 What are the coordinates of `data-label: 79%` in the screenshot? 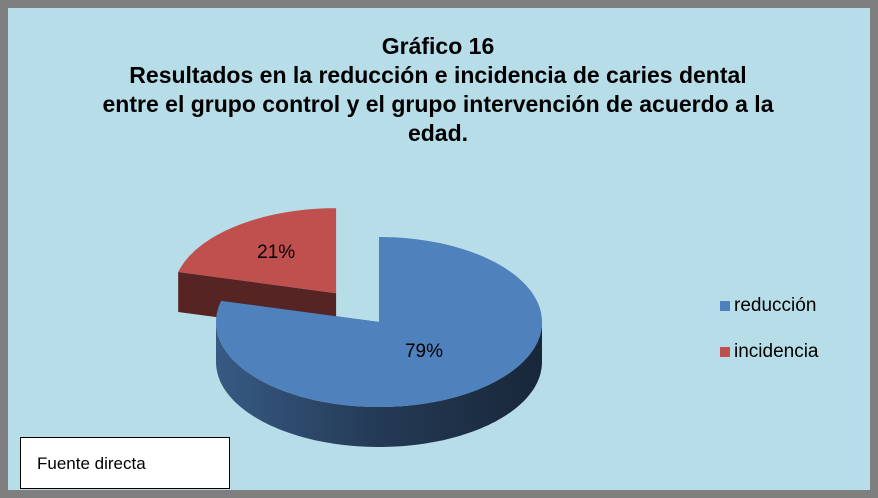 It's located at (424, 351).